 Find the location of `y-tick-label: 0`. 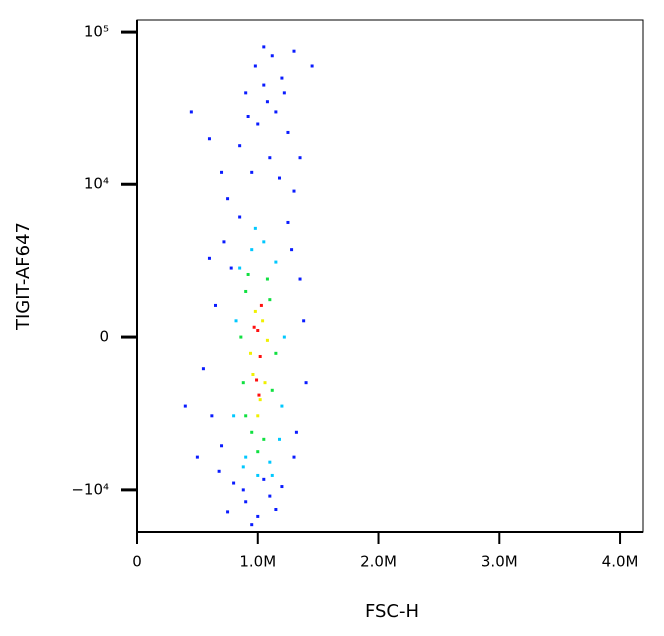

y-tick-label: 0 is located at coordinates (104, 337).